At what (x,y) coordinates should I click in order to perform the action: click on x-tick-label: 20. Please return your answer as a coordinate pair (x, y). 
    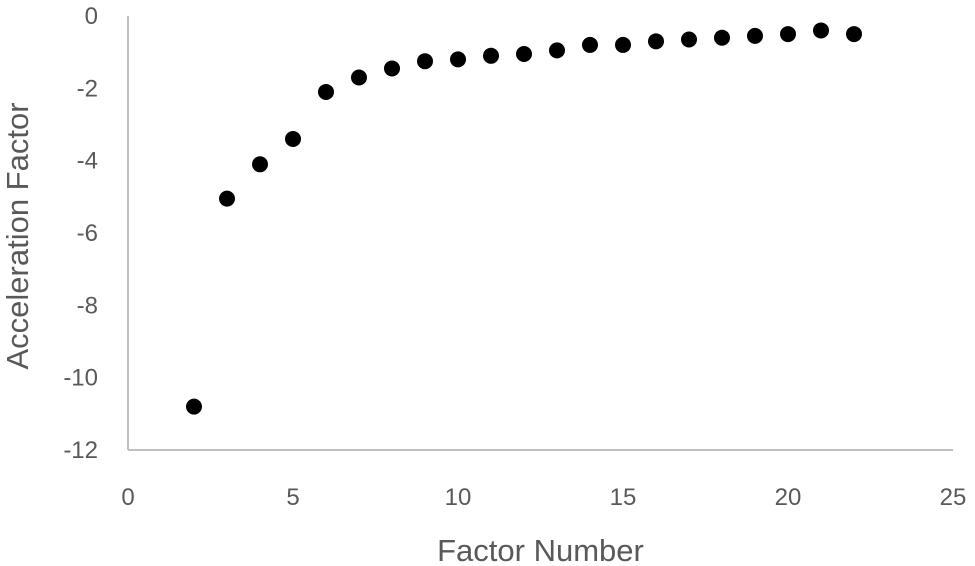
    Looking at the image, I should click on (788, 497).